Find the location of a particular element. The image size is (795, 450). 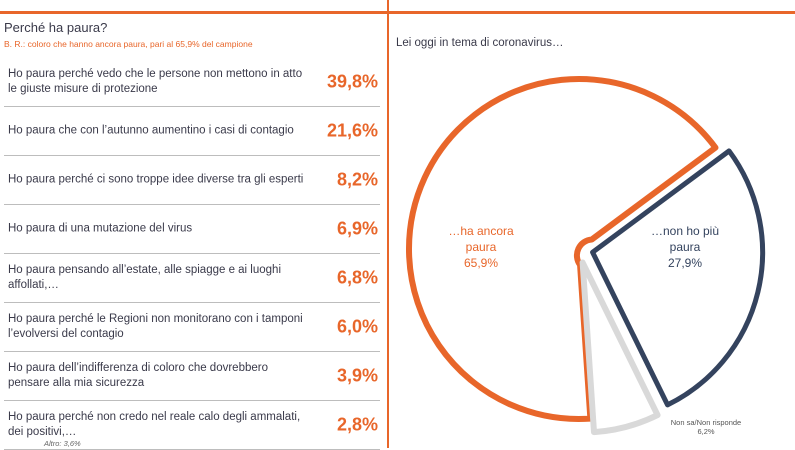

slice-value: 65,9% is located at coordinates (481, 263).